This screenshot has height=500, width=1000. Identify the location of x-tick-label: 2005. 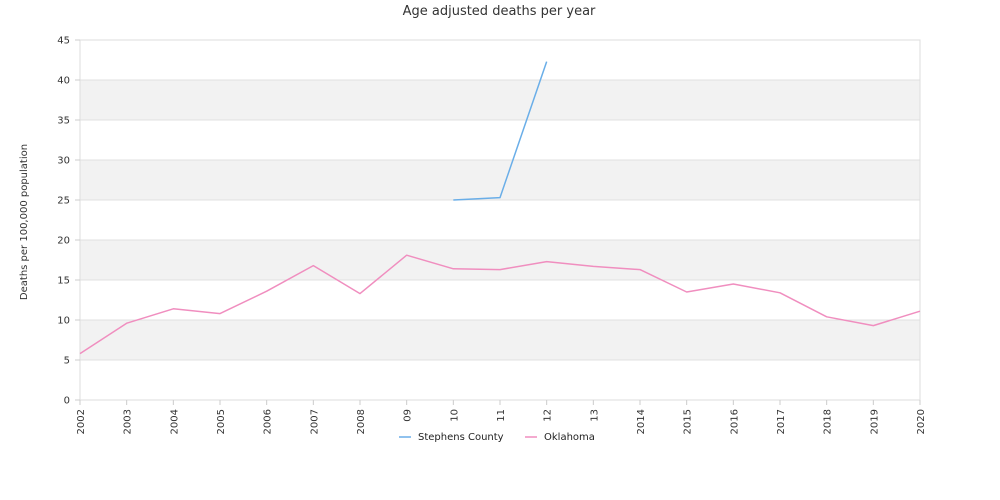
(221, 421).